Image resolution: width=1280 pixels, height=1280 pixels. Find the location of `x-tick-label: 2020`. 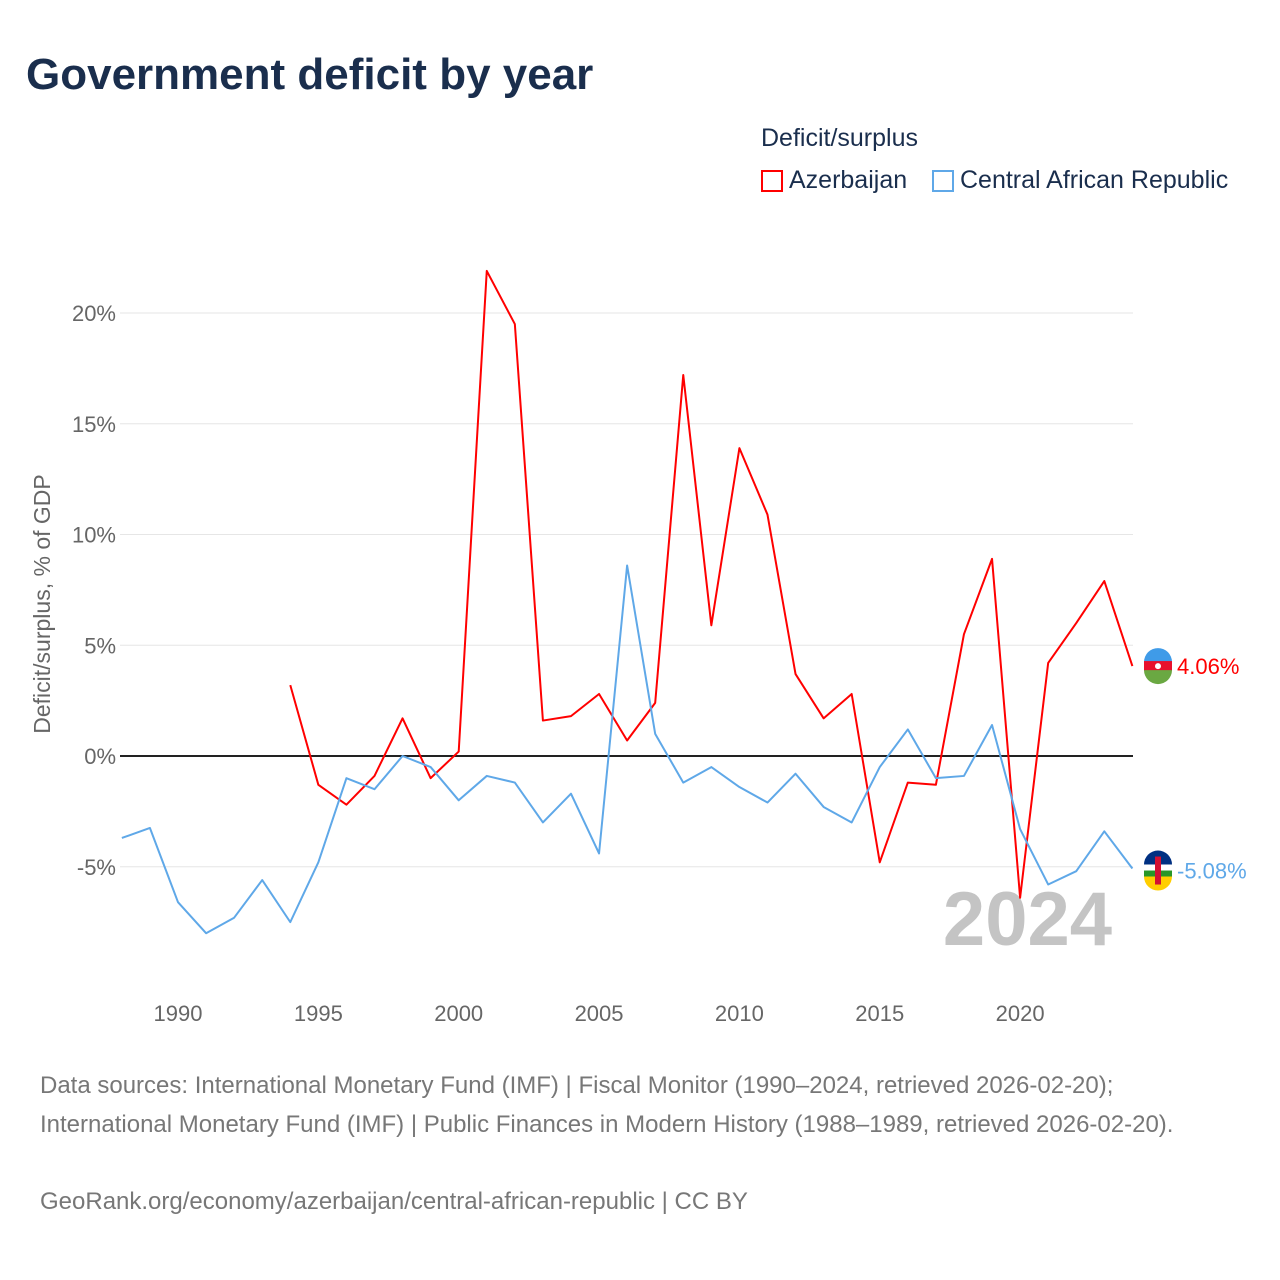

x-tick-label: 2020 is located at coordinates (1020, 1013).